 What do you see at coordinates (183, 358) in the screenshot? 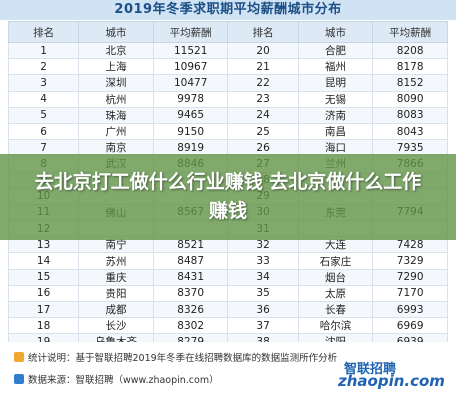
I see `stats-note: 统计说明：基于智联招聘2019年冬季在线招聘数据库的数据监测所作分析` at bounding box center [183, 358].